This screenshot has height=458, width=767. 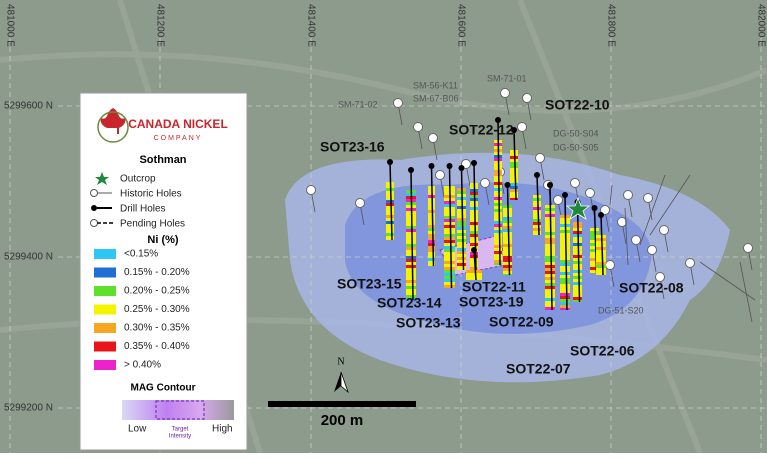 I want to click on northing-label: 5299400 N, so click(x=28, y=257).